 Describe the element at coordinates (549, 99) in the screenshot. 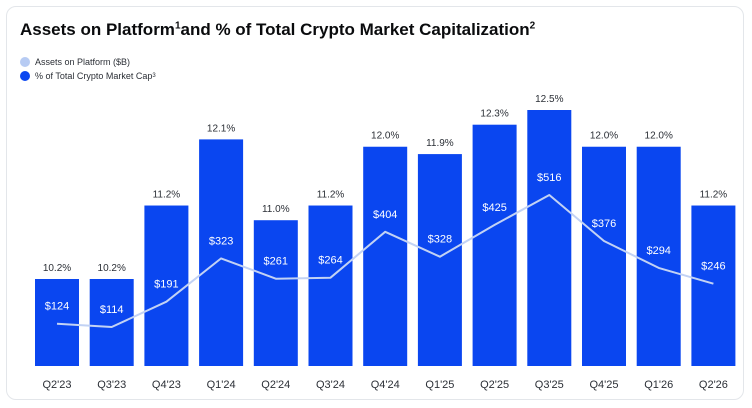

I see `pct-label-9: 12.5%` at that location.